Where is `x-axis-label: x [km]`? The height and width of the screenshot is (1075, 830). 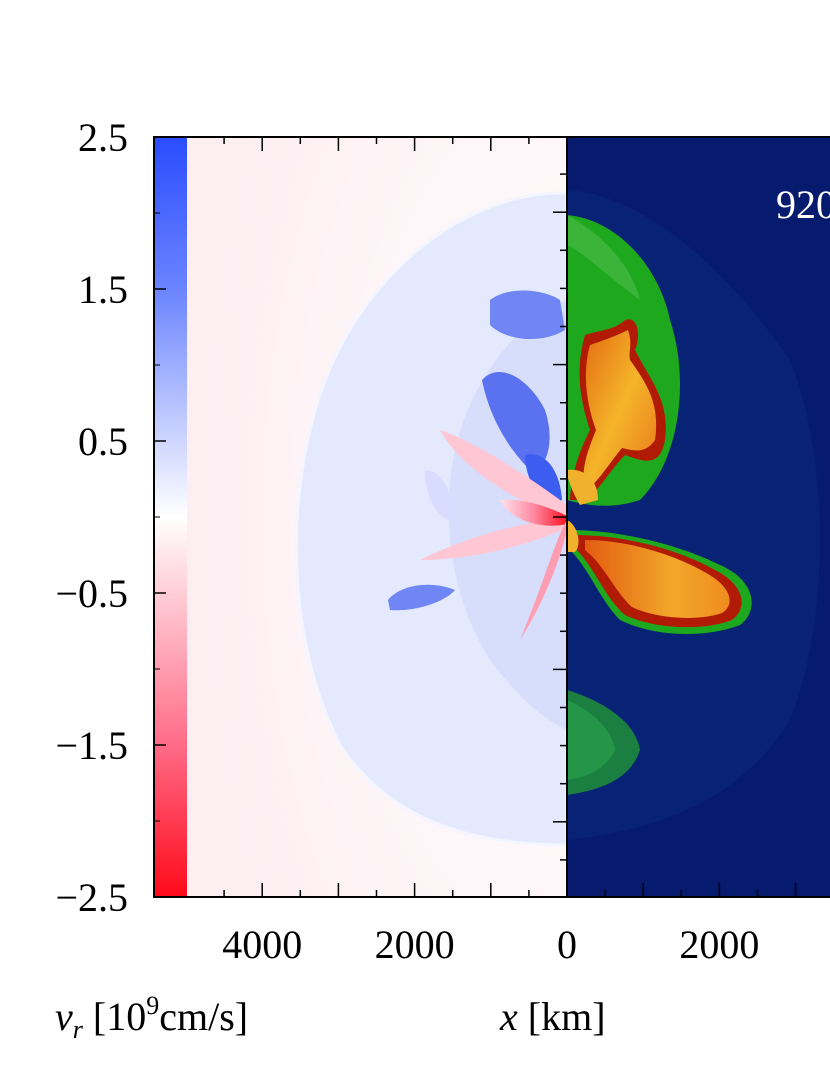 x-axis-label: x [km] is located at coordinates (552, 1016).